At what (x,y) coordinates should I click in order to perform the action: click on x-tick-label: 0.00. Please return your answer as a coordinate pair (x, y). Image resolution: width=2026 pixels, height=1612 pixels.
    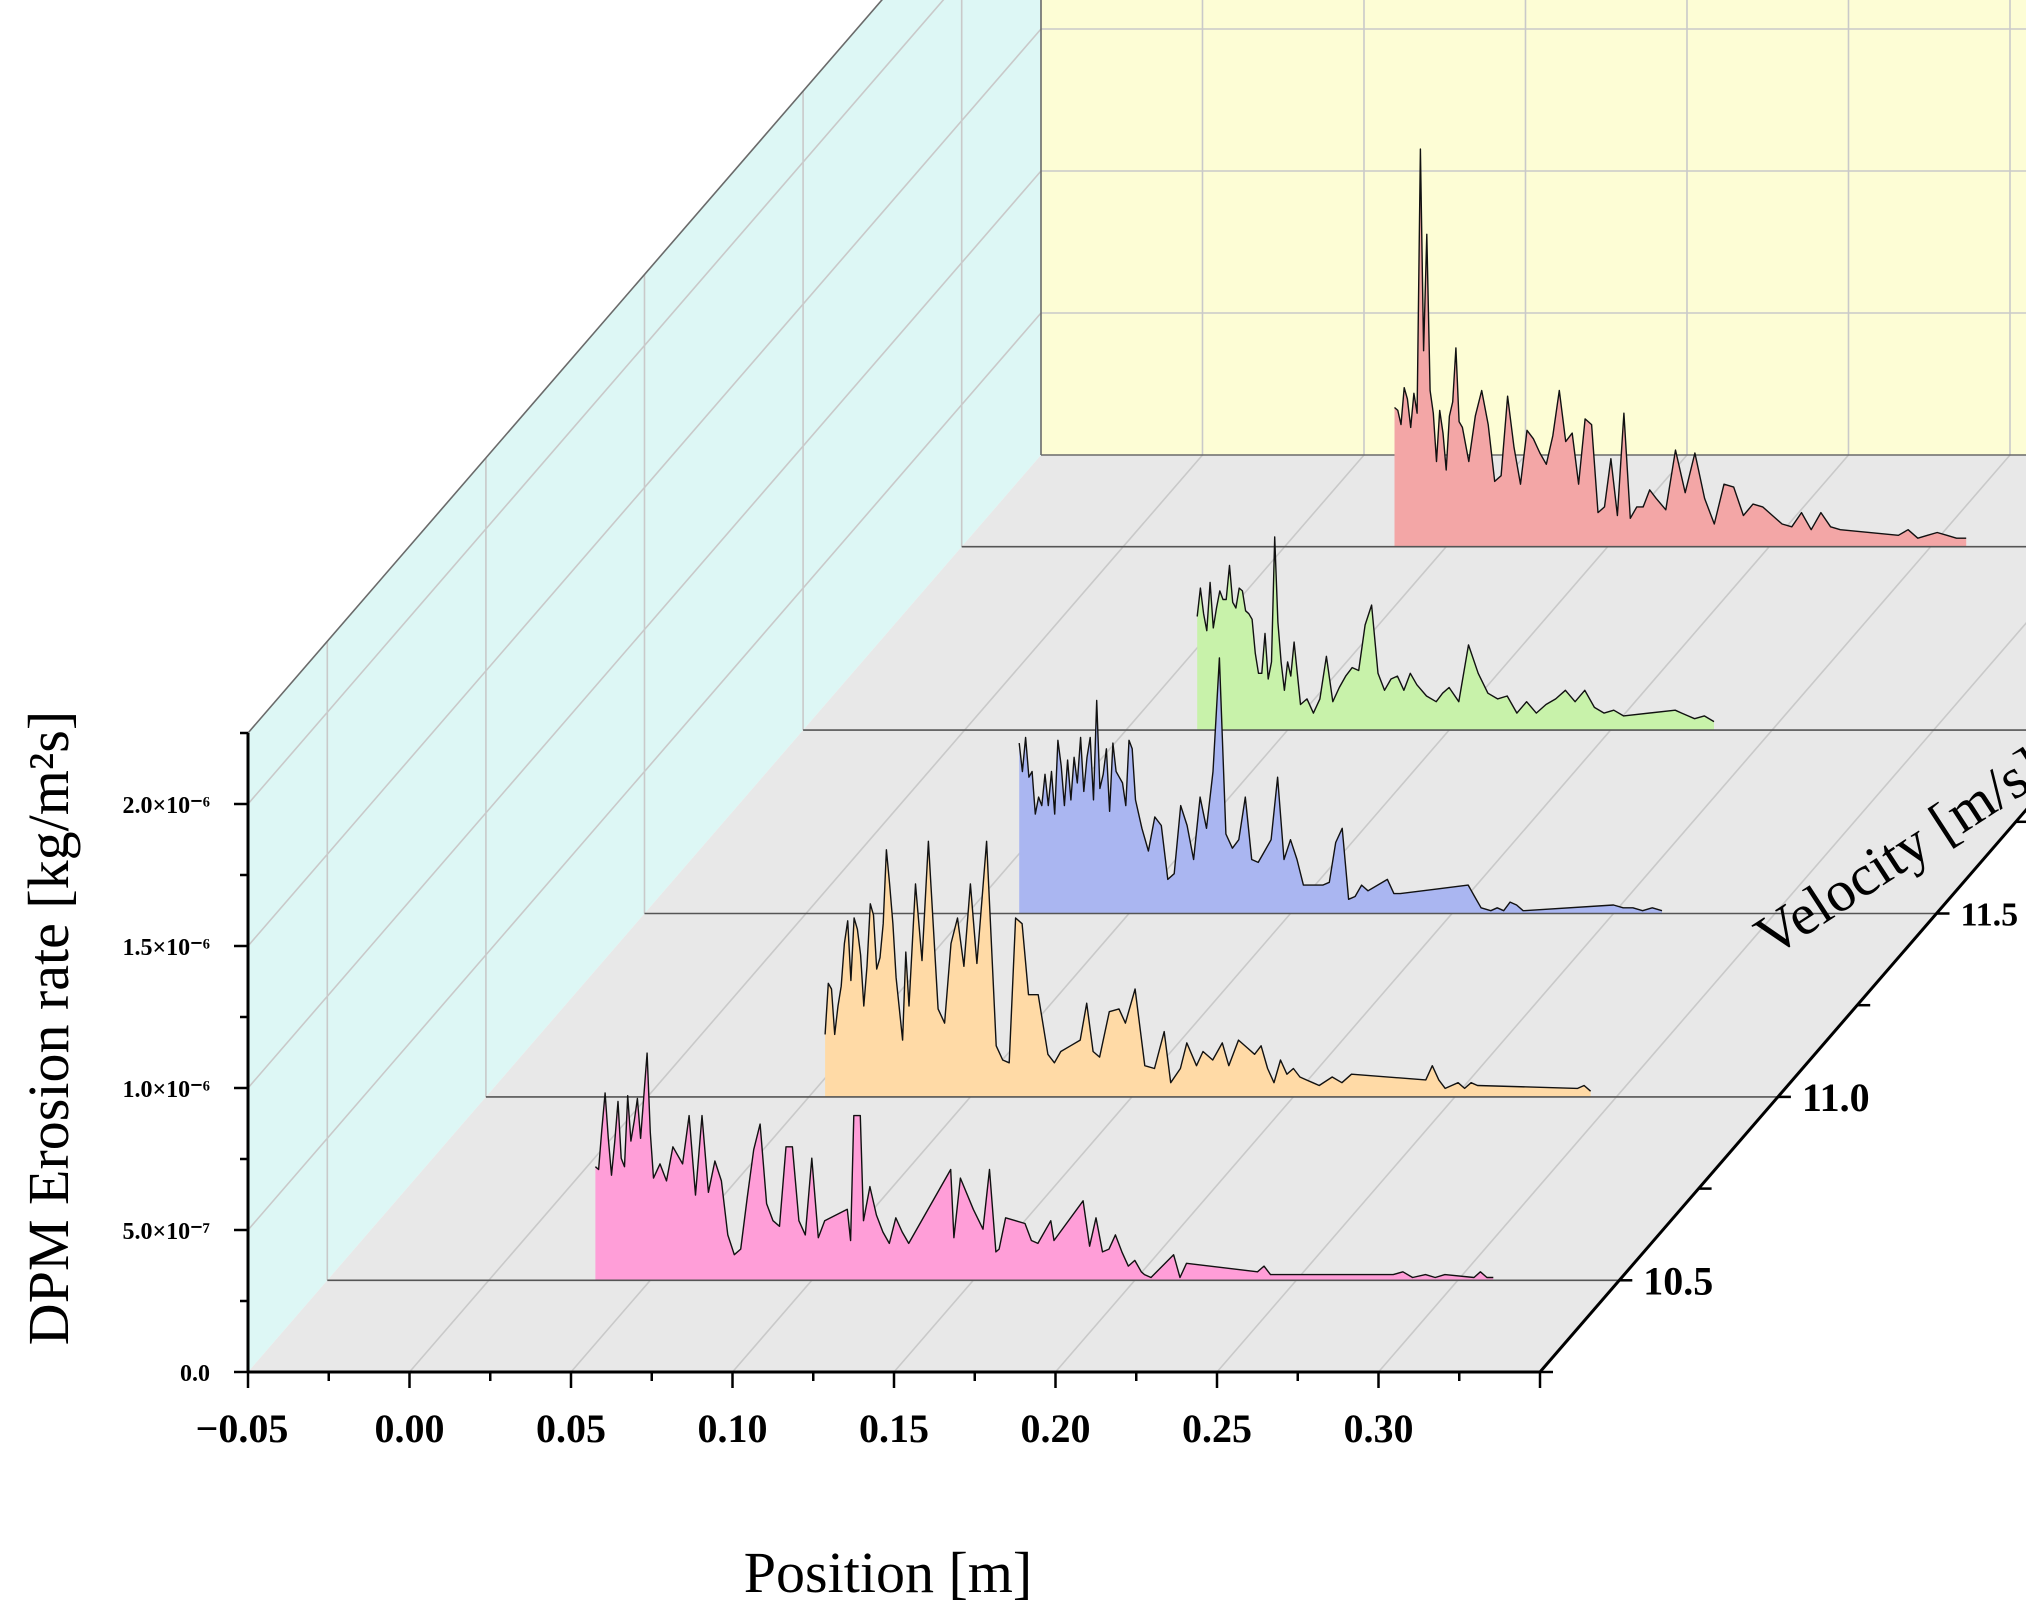
    Looking at the image, I should click on (410, 1428).